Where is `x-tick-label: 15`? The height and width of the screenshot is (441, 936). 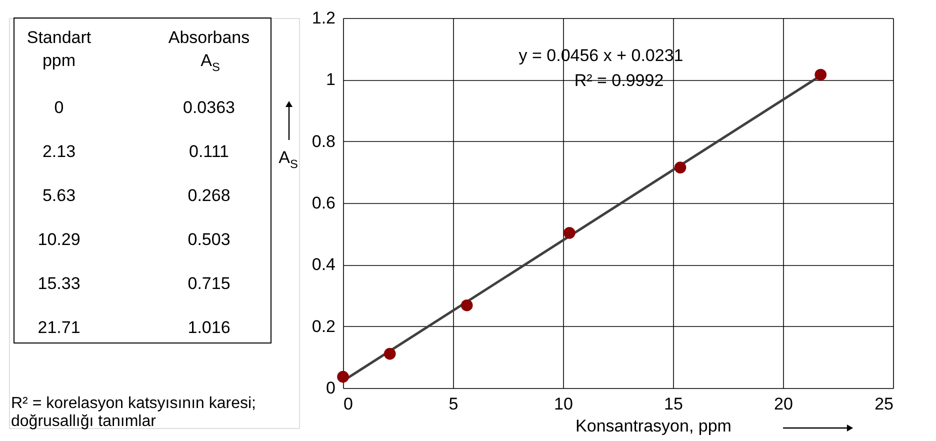 x-tick-label: 15 is located at coordinates (673, 404).